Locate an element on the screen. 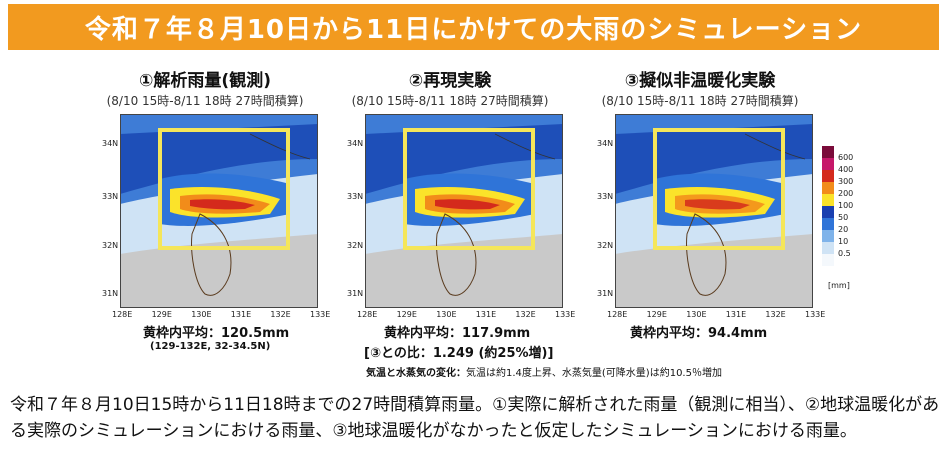 Image resolution: width=947 pixels, height=473 pixels. banner-title: 令和７年８月10日から11日にかけての大雨のシミュレーション is located at coordinates (473, 29).